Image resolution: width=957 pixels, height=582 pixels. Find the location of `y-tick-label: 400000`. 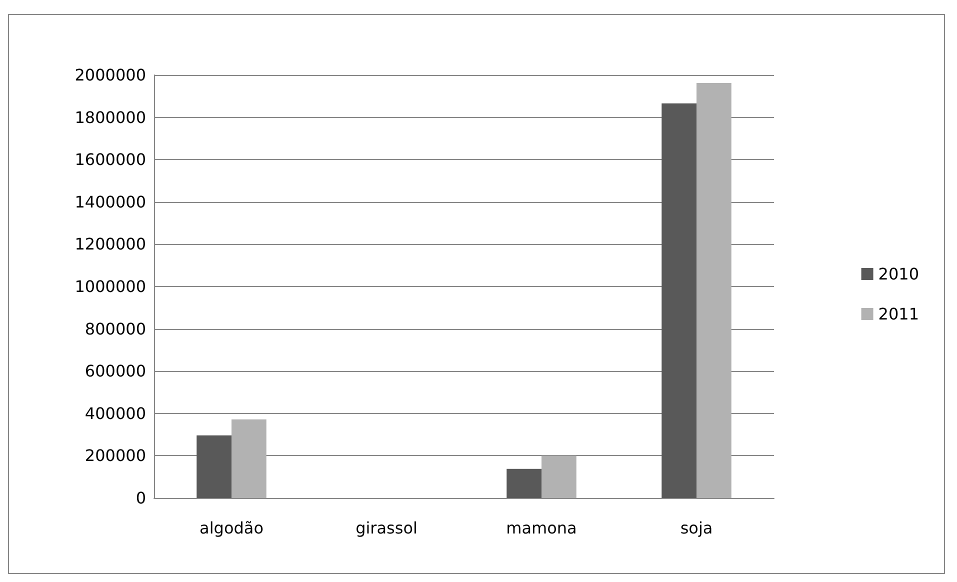

y-tick-label: 400000 is located at coordinates (115, 413).